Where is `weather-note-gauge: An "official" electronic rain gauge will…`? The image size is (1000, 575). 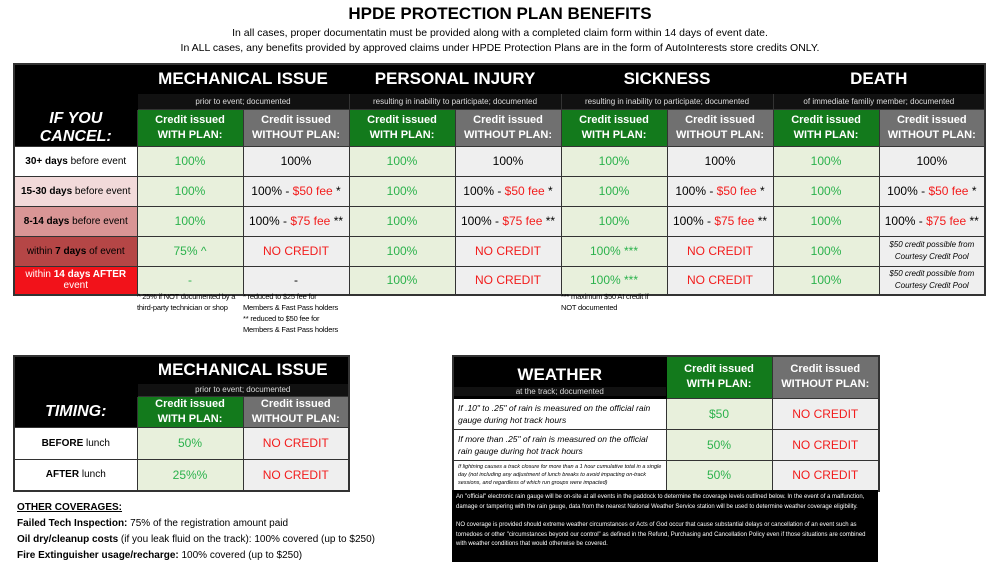 weather-note-gauge: An "official" electronic rain gauge will… is located at coordinates (660, 502).